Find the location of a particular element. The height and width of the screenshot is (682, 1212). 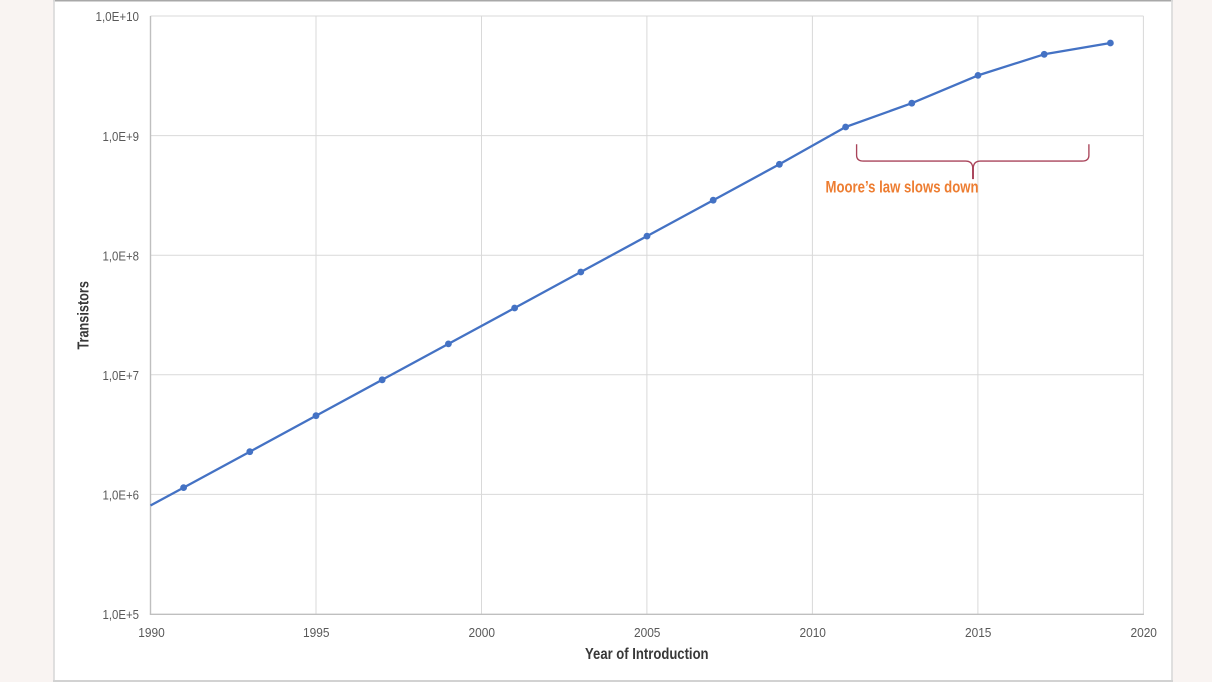

svg-text: Transistors is located at coordinates (84, 315).